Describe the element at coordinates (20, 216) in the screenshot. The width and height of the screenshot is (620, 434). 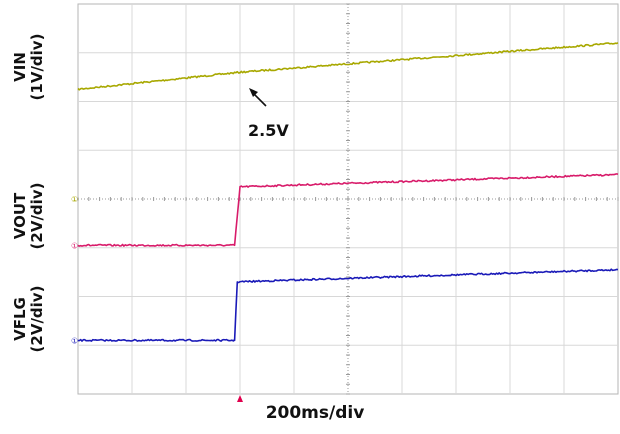
I see `vout-name: VOUT` at that location.